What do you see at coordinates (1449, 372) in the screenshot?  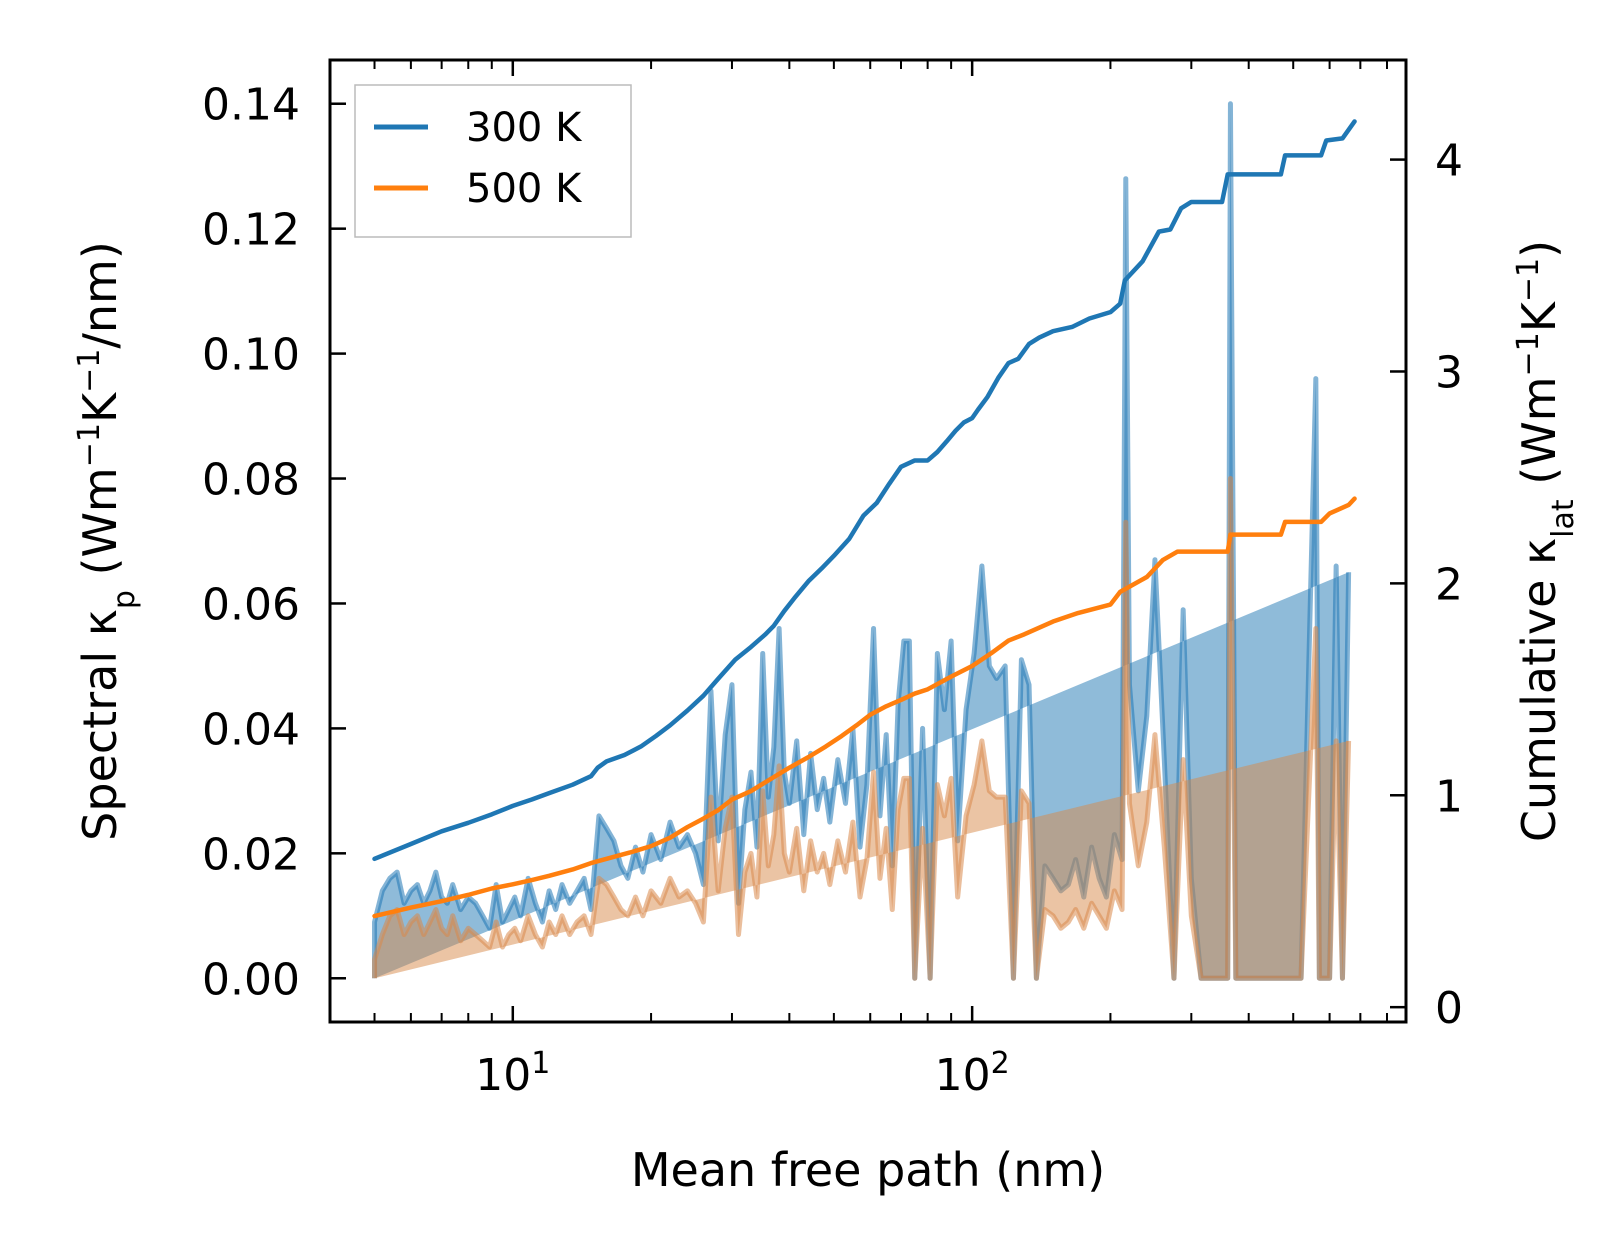 I see `y2-tick-label: 3` at bounding box center [1449, 372].